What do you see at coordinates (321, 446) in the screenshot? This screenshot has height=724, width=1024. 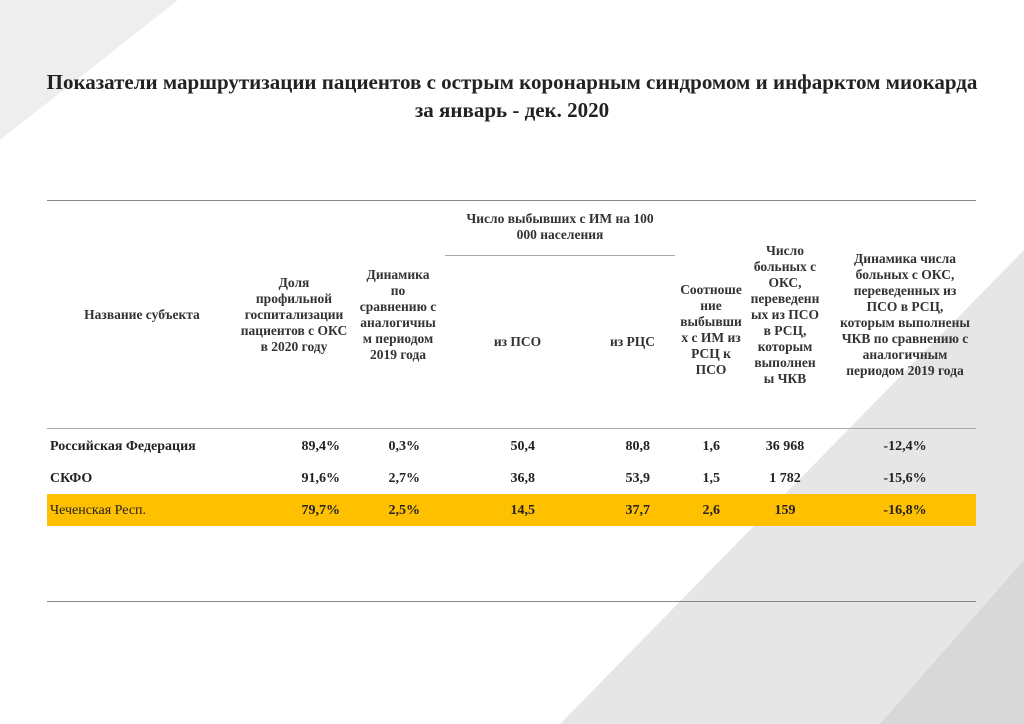 I see `cell: 89,4%` at bounding box center [321, 446].